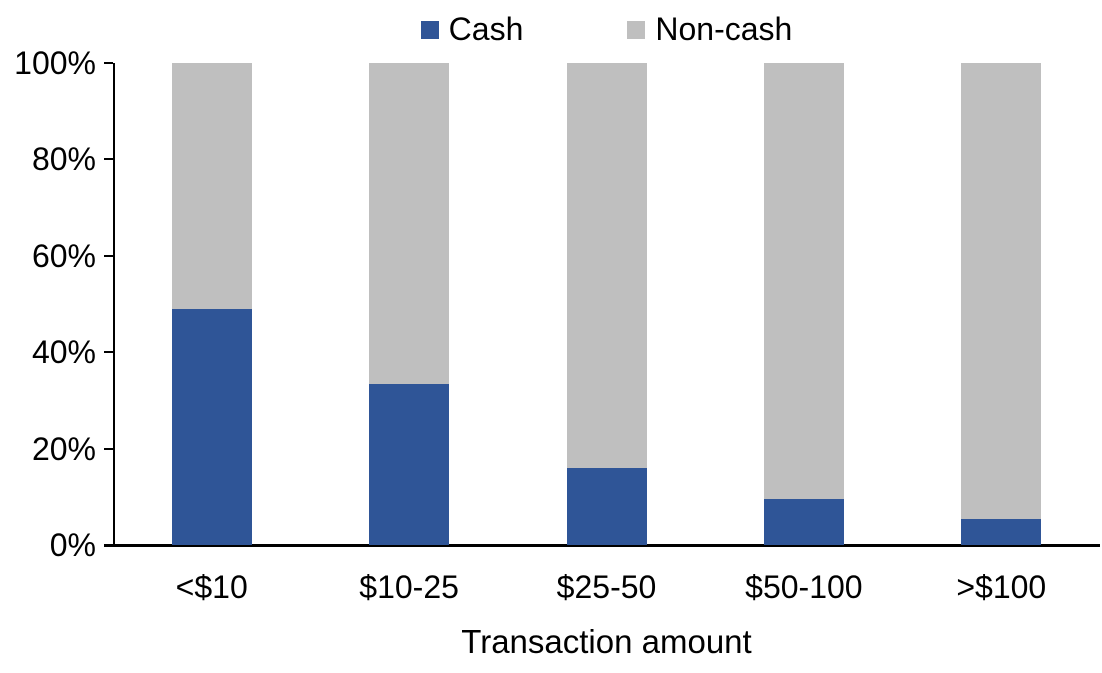 The width and height of the screenshot is (1102, 673). Describe the element at coordinates (72, 545) in the screenshot. I see `y-axis-tick-label: 0%` at that location.